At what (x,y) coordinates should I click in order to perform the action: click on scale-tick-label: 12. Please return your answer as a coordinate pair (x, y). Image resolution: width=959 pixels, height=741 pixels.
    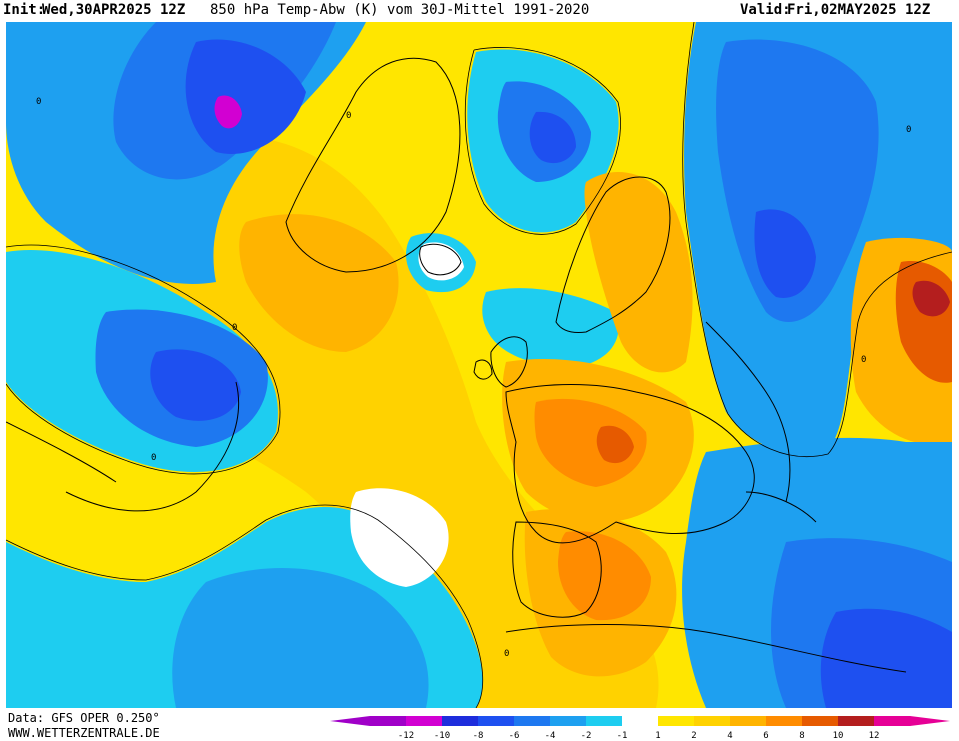
    Looking at the image, I should click on (874, 735).